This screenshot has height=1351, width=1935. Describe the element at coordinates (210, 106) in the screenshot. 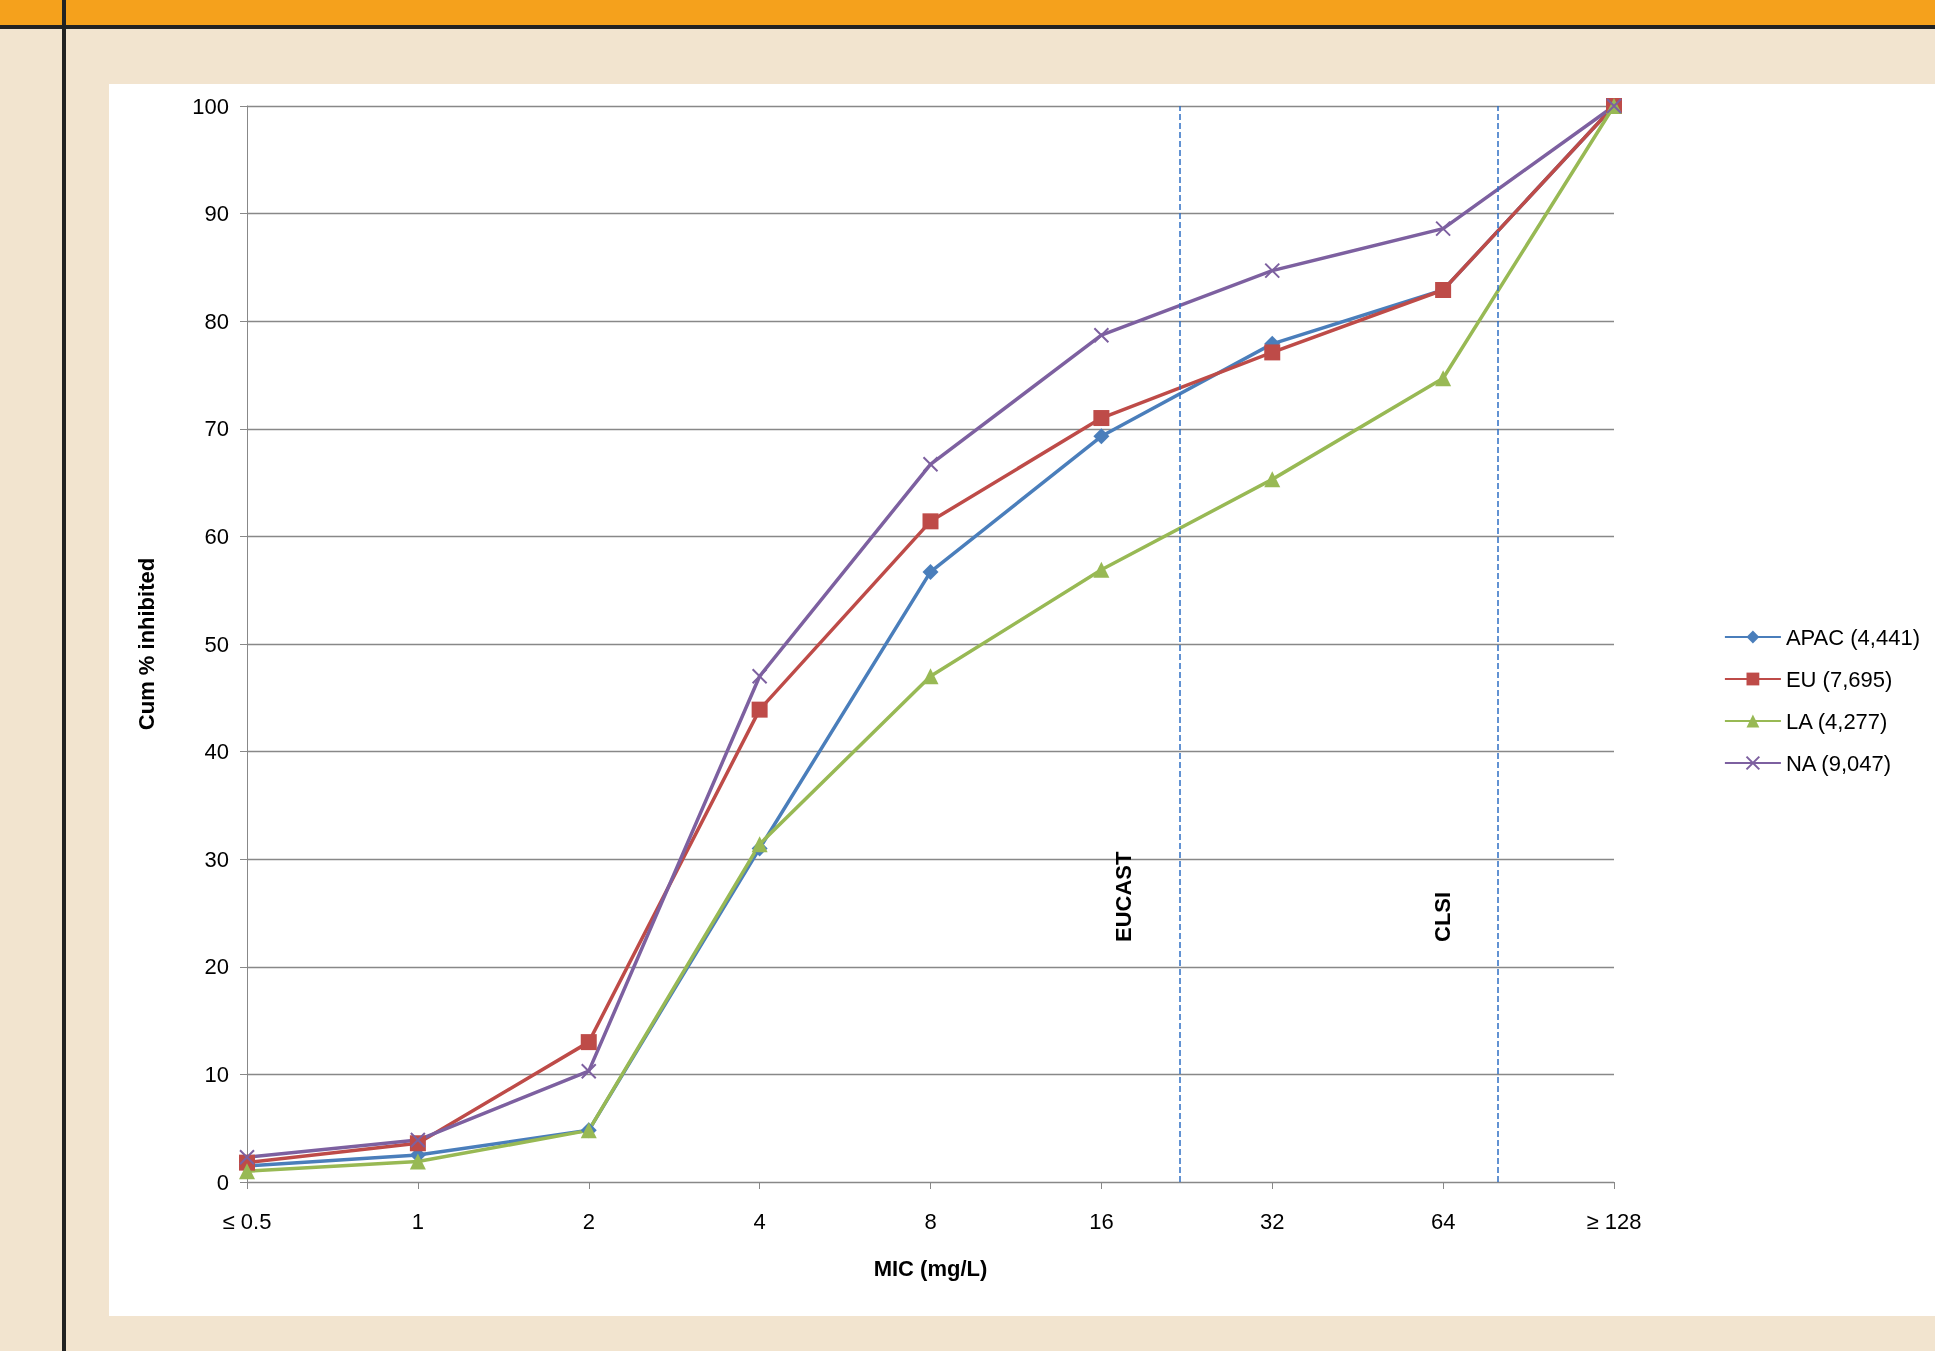

I see `y-tick-label: 100` at that location.